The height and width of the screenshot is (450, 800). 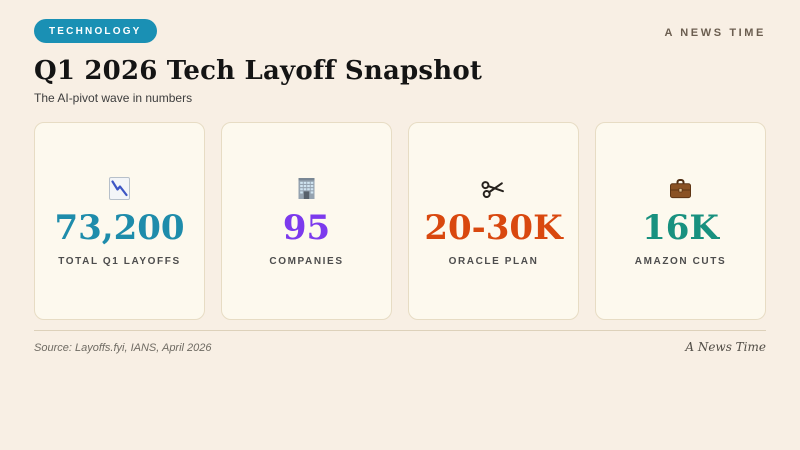 I want to click on chart-decreasing-icon, so click(x=119, y=188).